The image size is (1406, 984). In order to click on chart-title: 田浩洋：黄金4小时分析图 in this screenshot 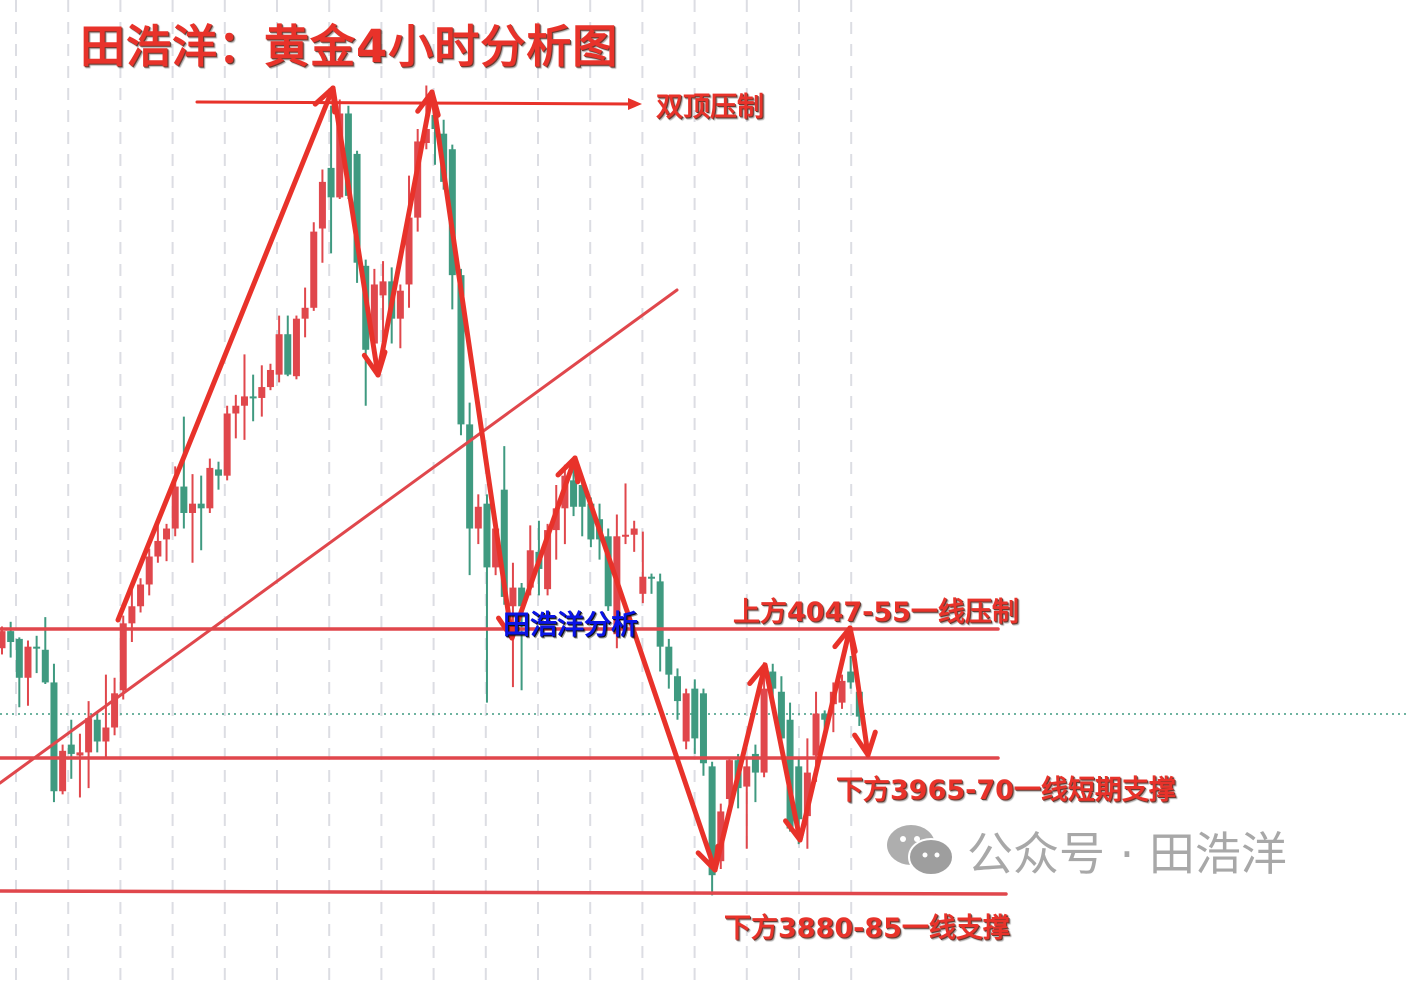, I will do `click(349, 46)`.